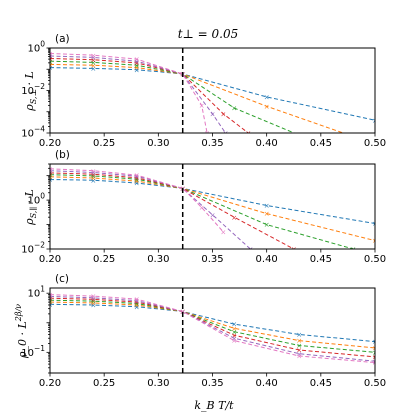 This screenshot has width=415, height=415. Describe the element at coordinates (33, 351) in the screenshot. I see `y-tick-label: 10⁻¹` at that location.